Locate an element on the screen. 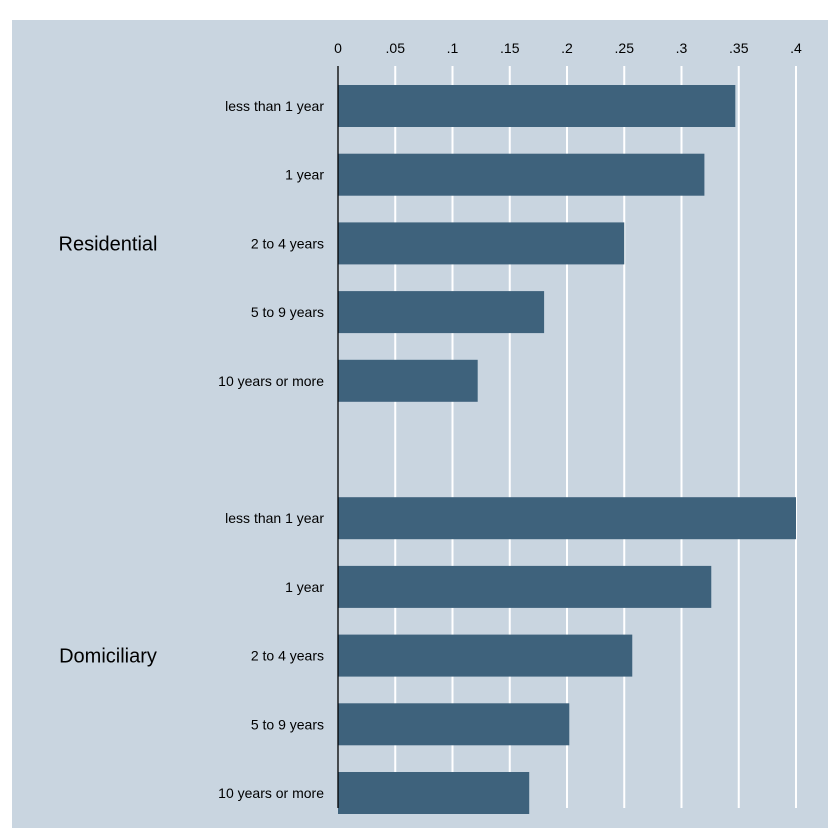 The width and height of the screenshot is (829, 830). x-tick-label: .35 is located at coordinates (739, 48).